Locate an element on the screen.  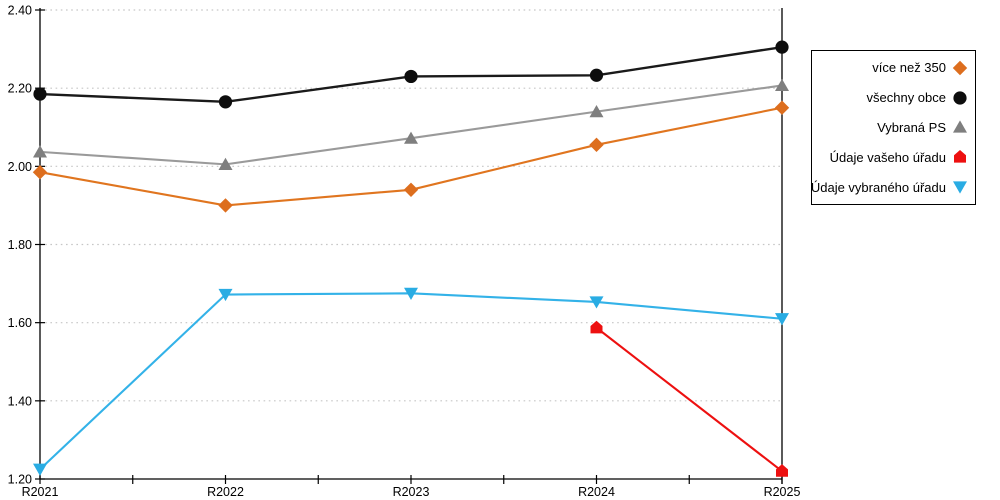
y-tick-label: 1.40 is located at coordinates (20, 401).